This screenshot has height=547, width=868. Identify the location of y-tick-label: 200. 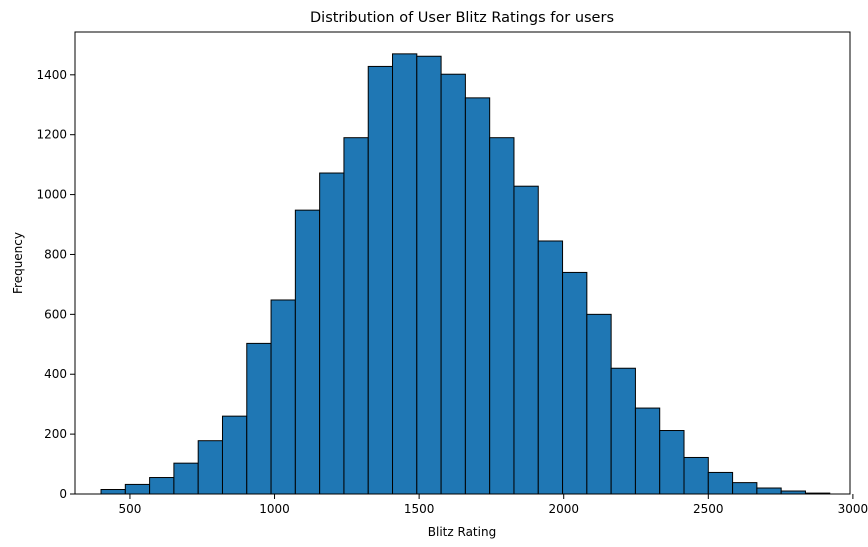
(55, 434).